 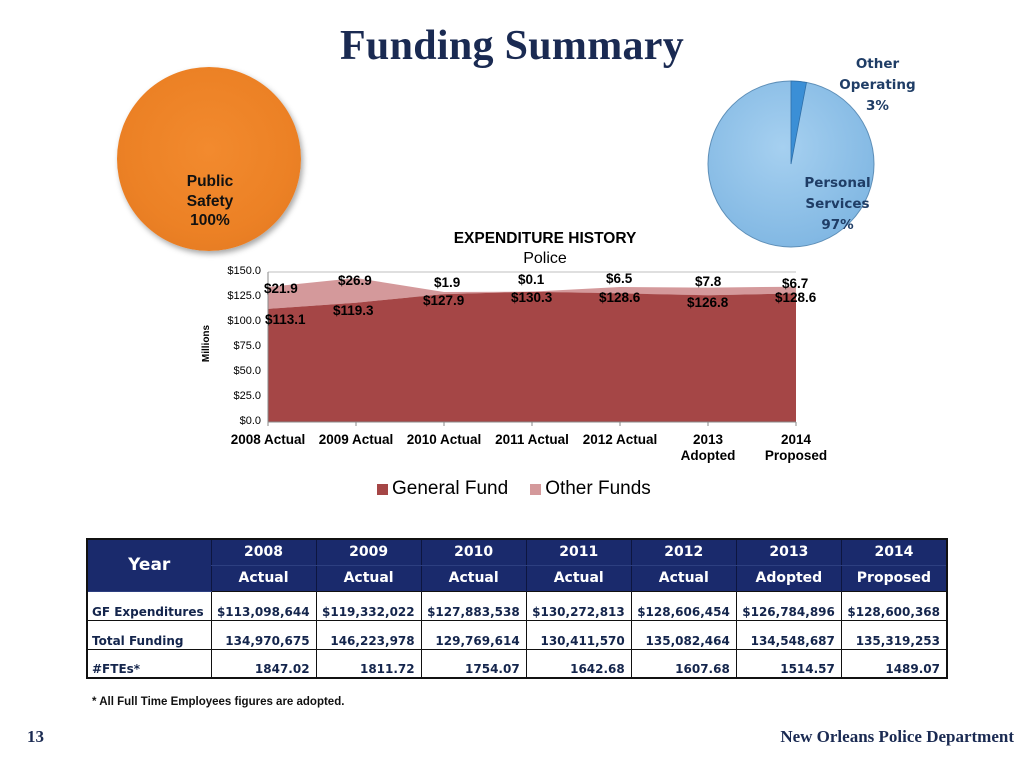 What do you see at coordinates (148, 565) in the screenshot?
I see `year-header: Year` at bounding box center [148, 565].